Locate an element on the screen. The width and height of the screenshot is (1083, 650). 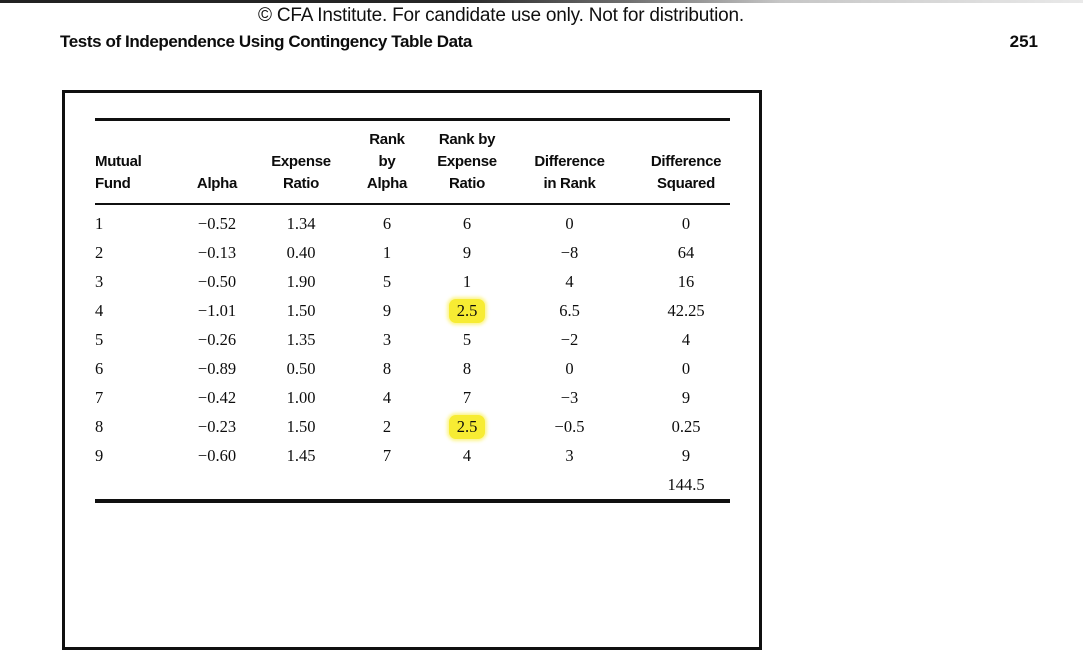
cell-difference-squared: 42.25 is located at coordinates (686, 310).